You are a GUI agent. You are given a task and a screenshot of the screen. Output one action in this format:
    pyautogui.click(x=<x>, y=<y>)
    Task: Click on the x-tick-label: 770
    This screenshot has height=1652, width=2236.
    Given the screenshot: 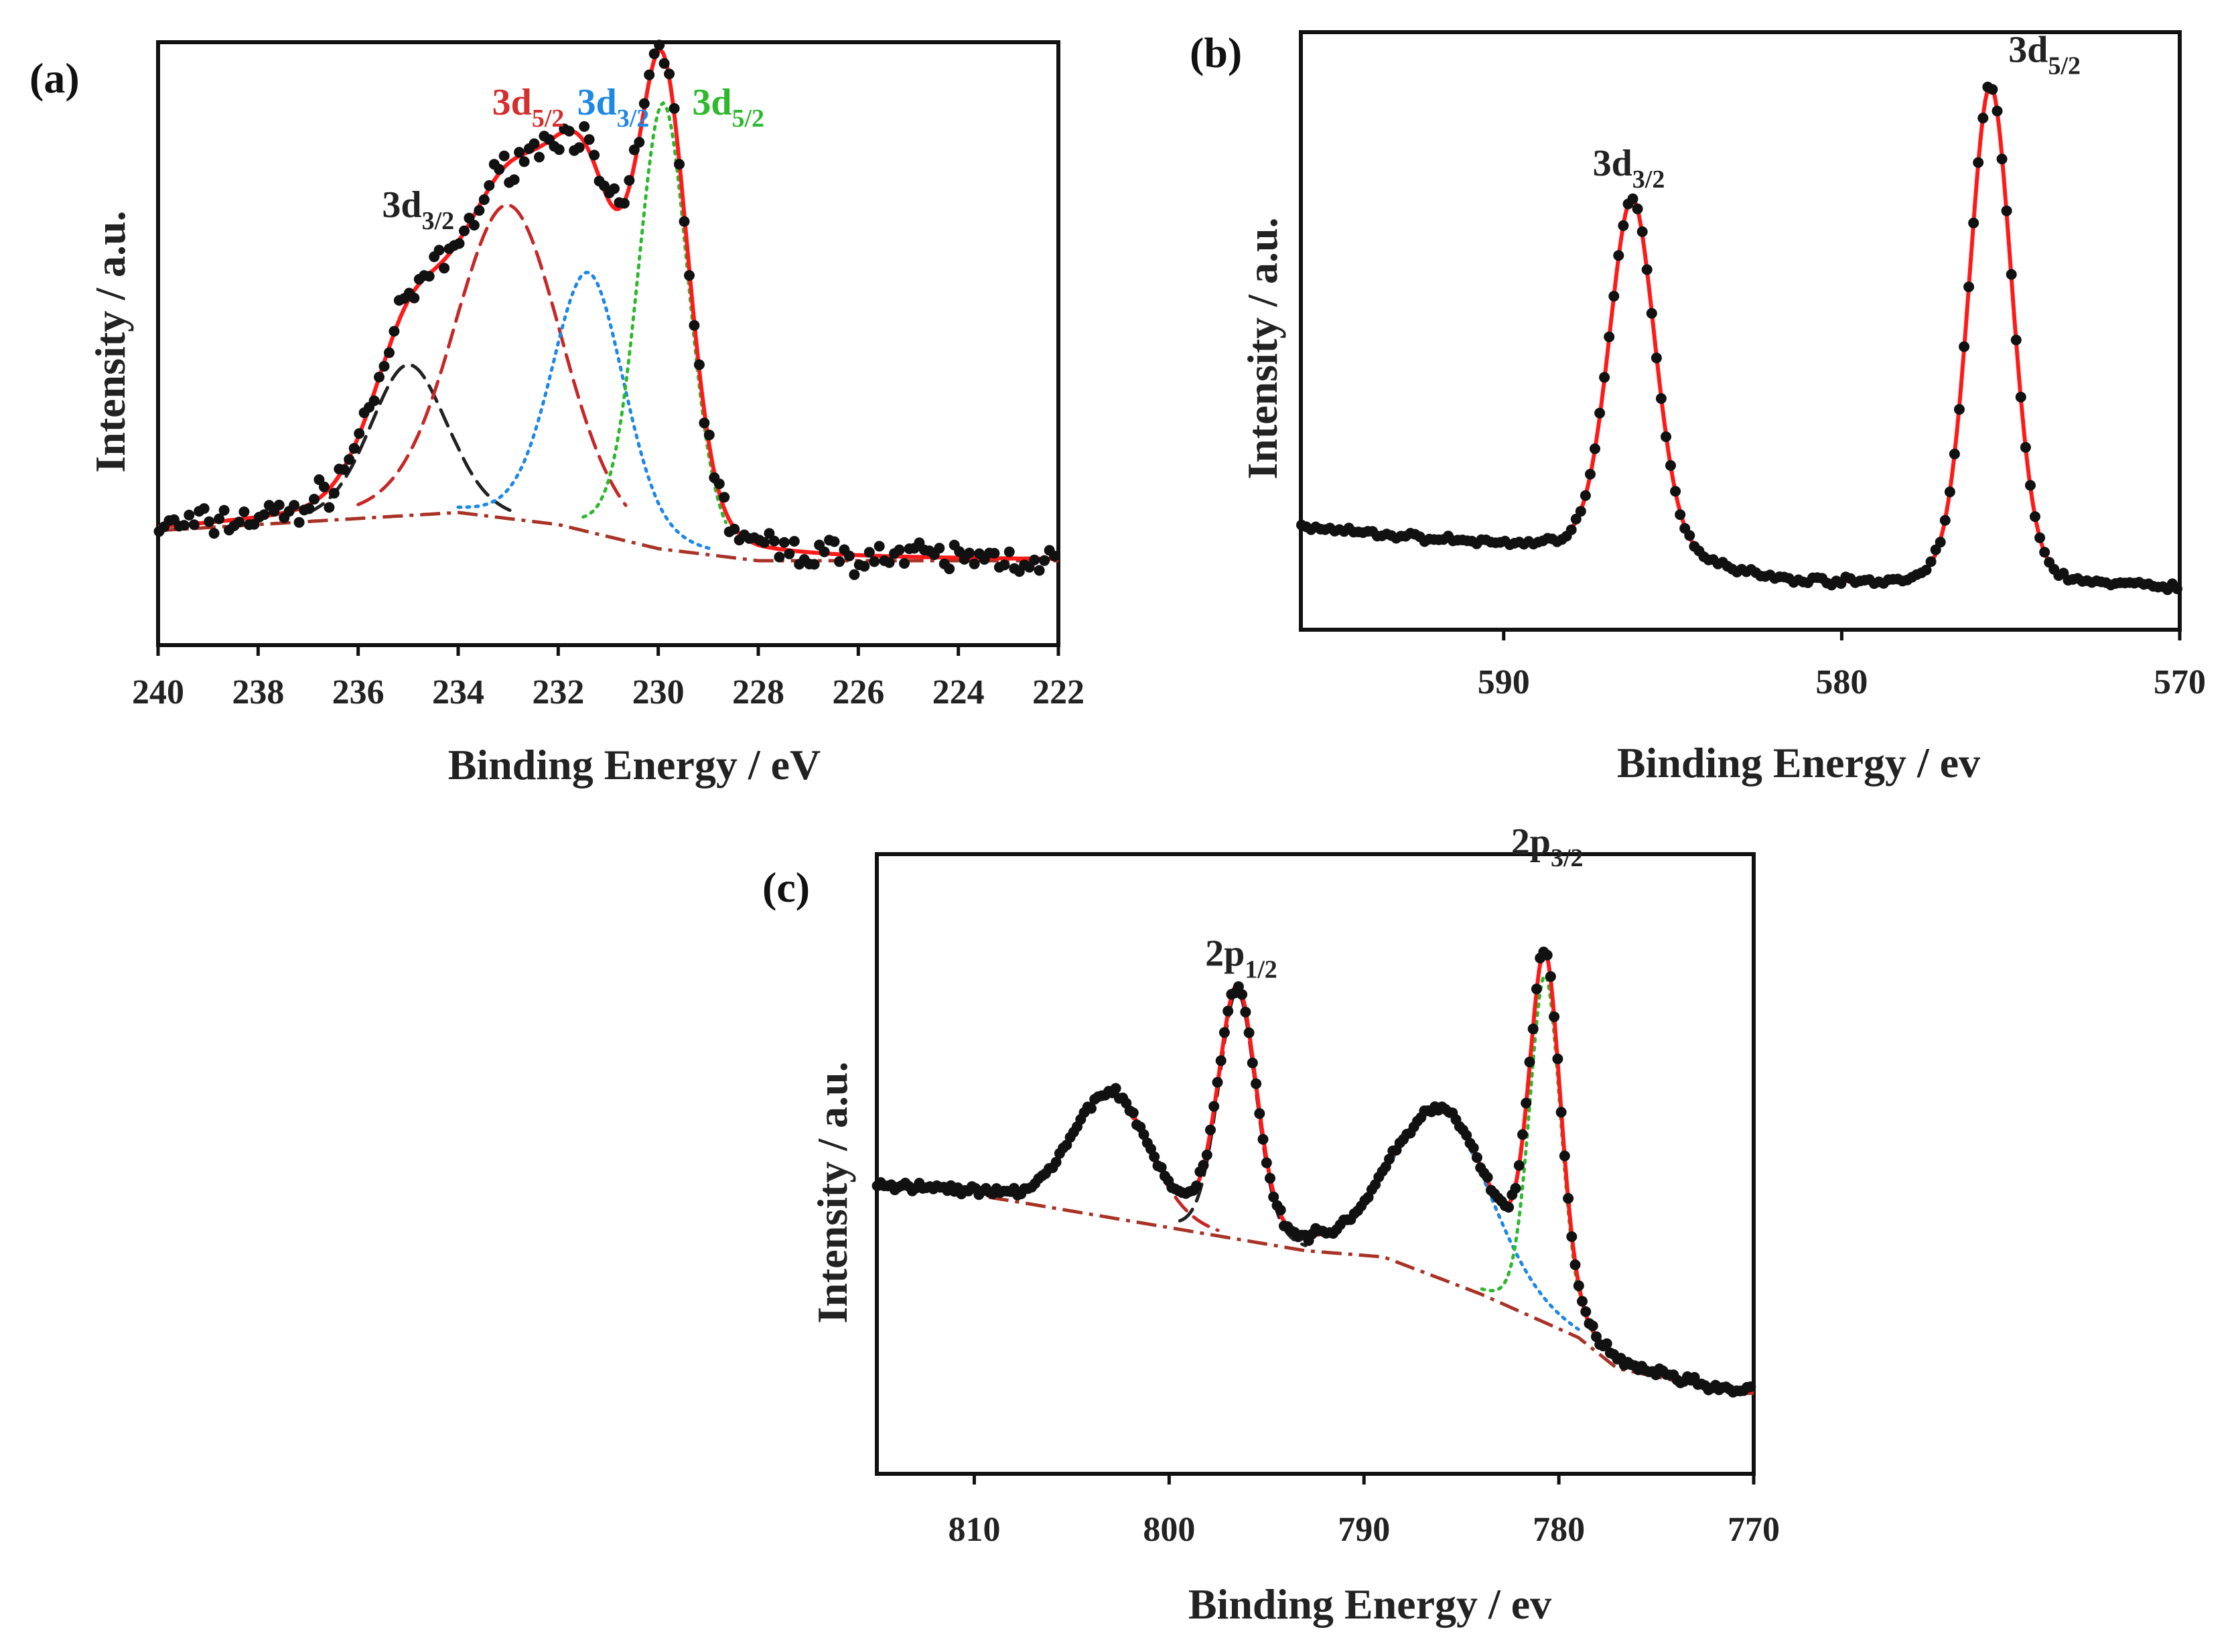 What is the action you would take?
    pyautogui.click(x=1754, y=1530)
    